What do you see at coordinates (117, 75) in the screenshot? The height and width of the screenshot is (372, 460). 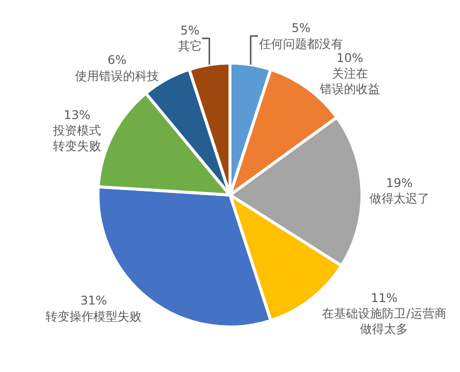 I see `slice-label: 使用错误的科技` at bounding box center [117, 75].